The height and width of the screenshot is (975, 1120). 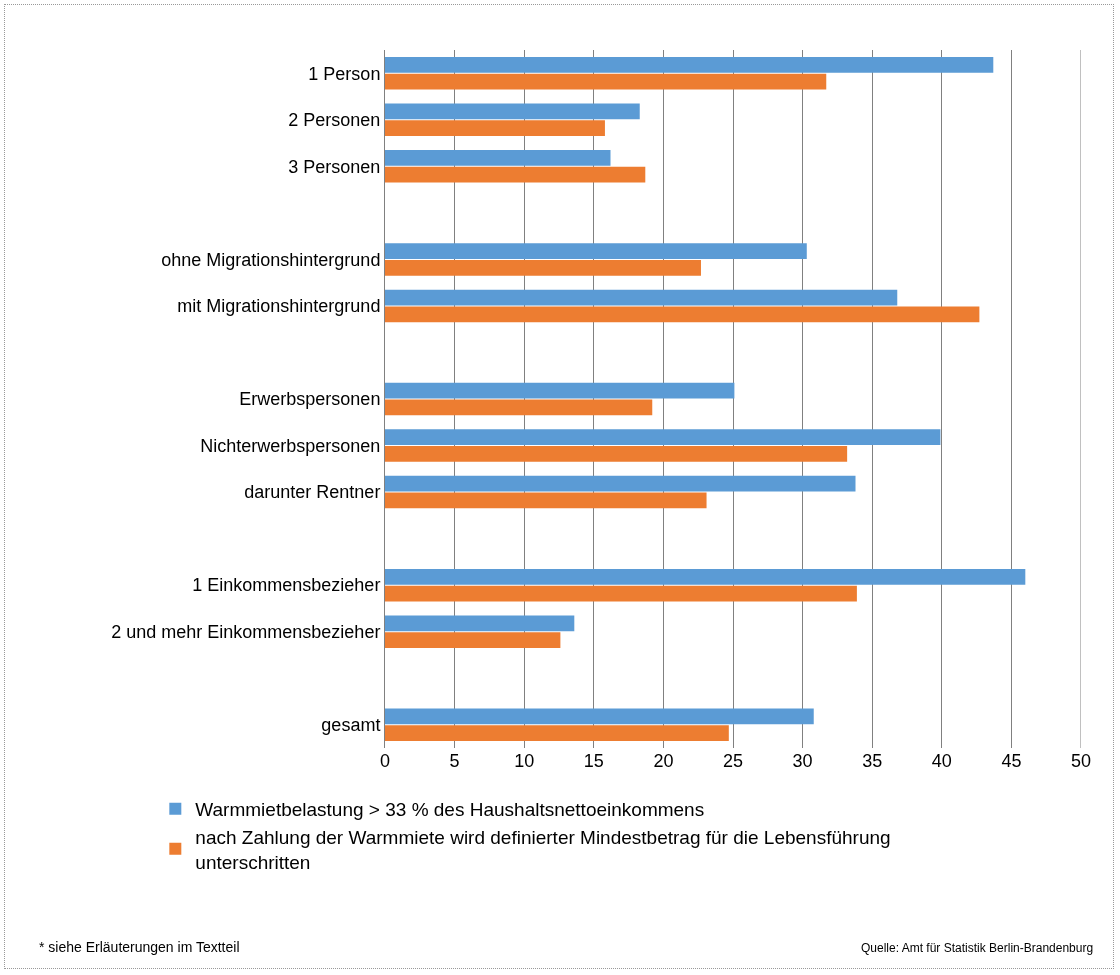 What do you see at coordinates (1011, 761) in the screenshot?
I see `x-tick-label: 45` at bounding box center [1011, 761].